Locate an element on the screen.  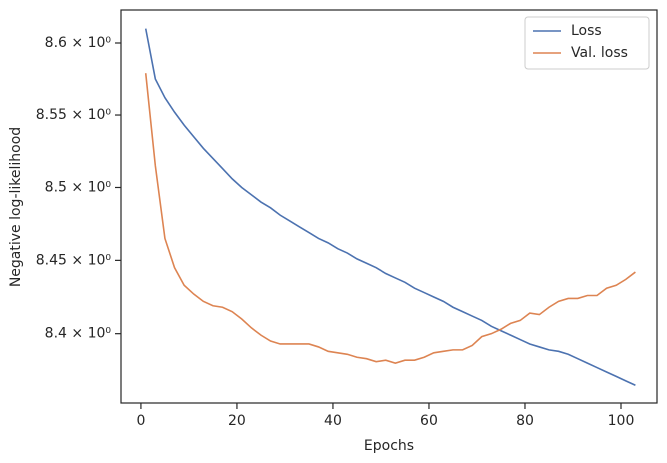
y-tick-label: 8.45 × 10⁰ is located at coordinates (74, 260).